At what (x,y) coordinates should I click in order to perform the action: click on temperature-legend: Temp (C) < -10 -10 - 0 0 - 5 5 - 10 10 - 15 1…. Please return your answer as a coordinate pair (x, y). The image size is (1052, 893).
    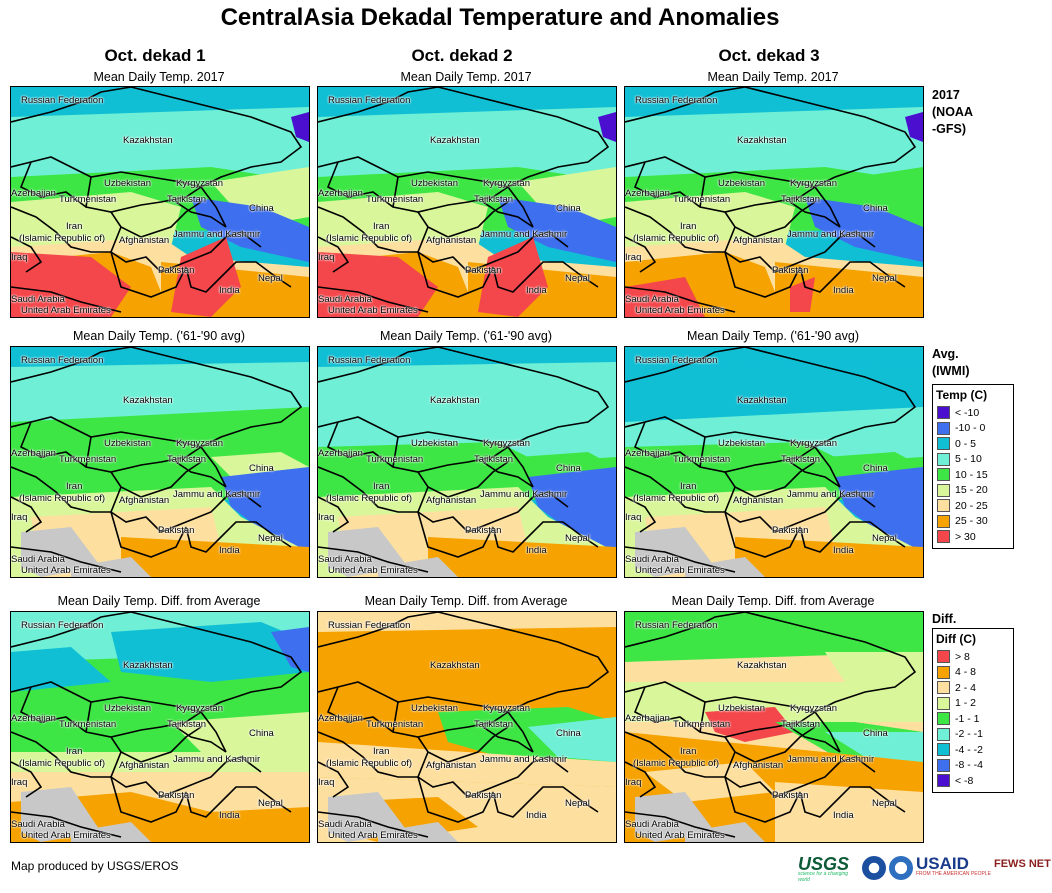
    Looking at the image, I should click on (973, 466).